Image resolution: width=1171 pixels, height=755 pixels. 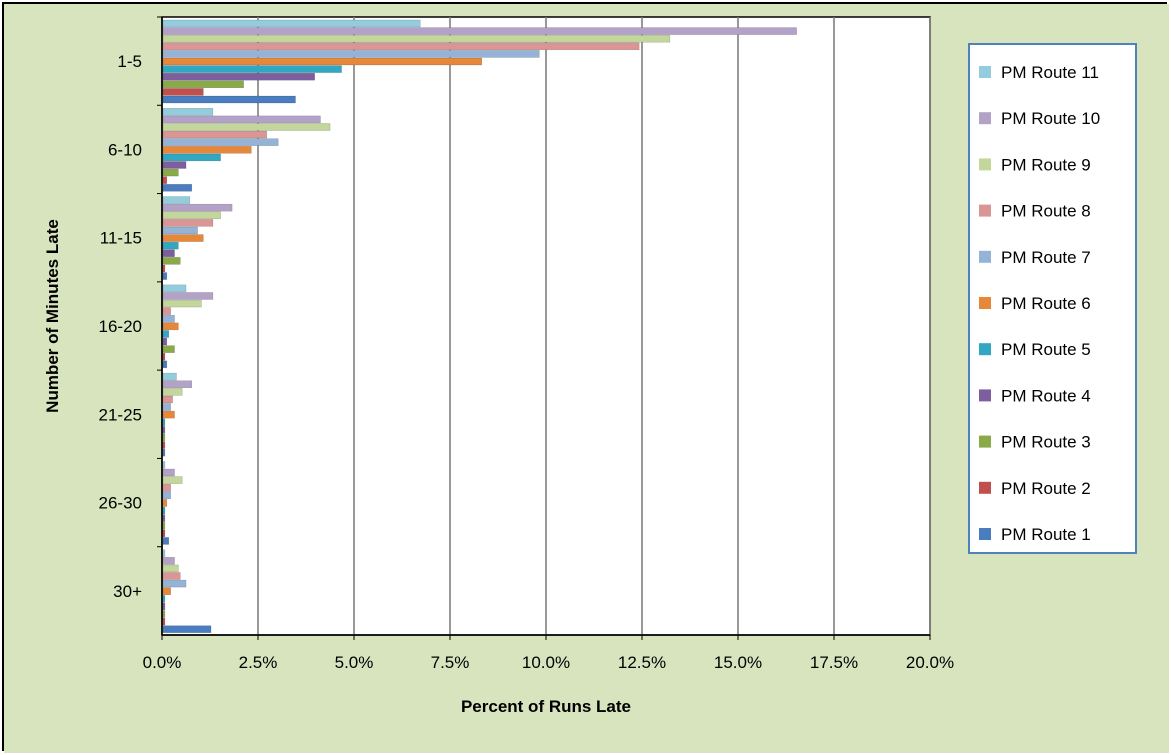 What do you see at coordinates (162, 662) in the screenshot?
I see `x-tick-label: 0.0%` at bounding box center [162, 662].